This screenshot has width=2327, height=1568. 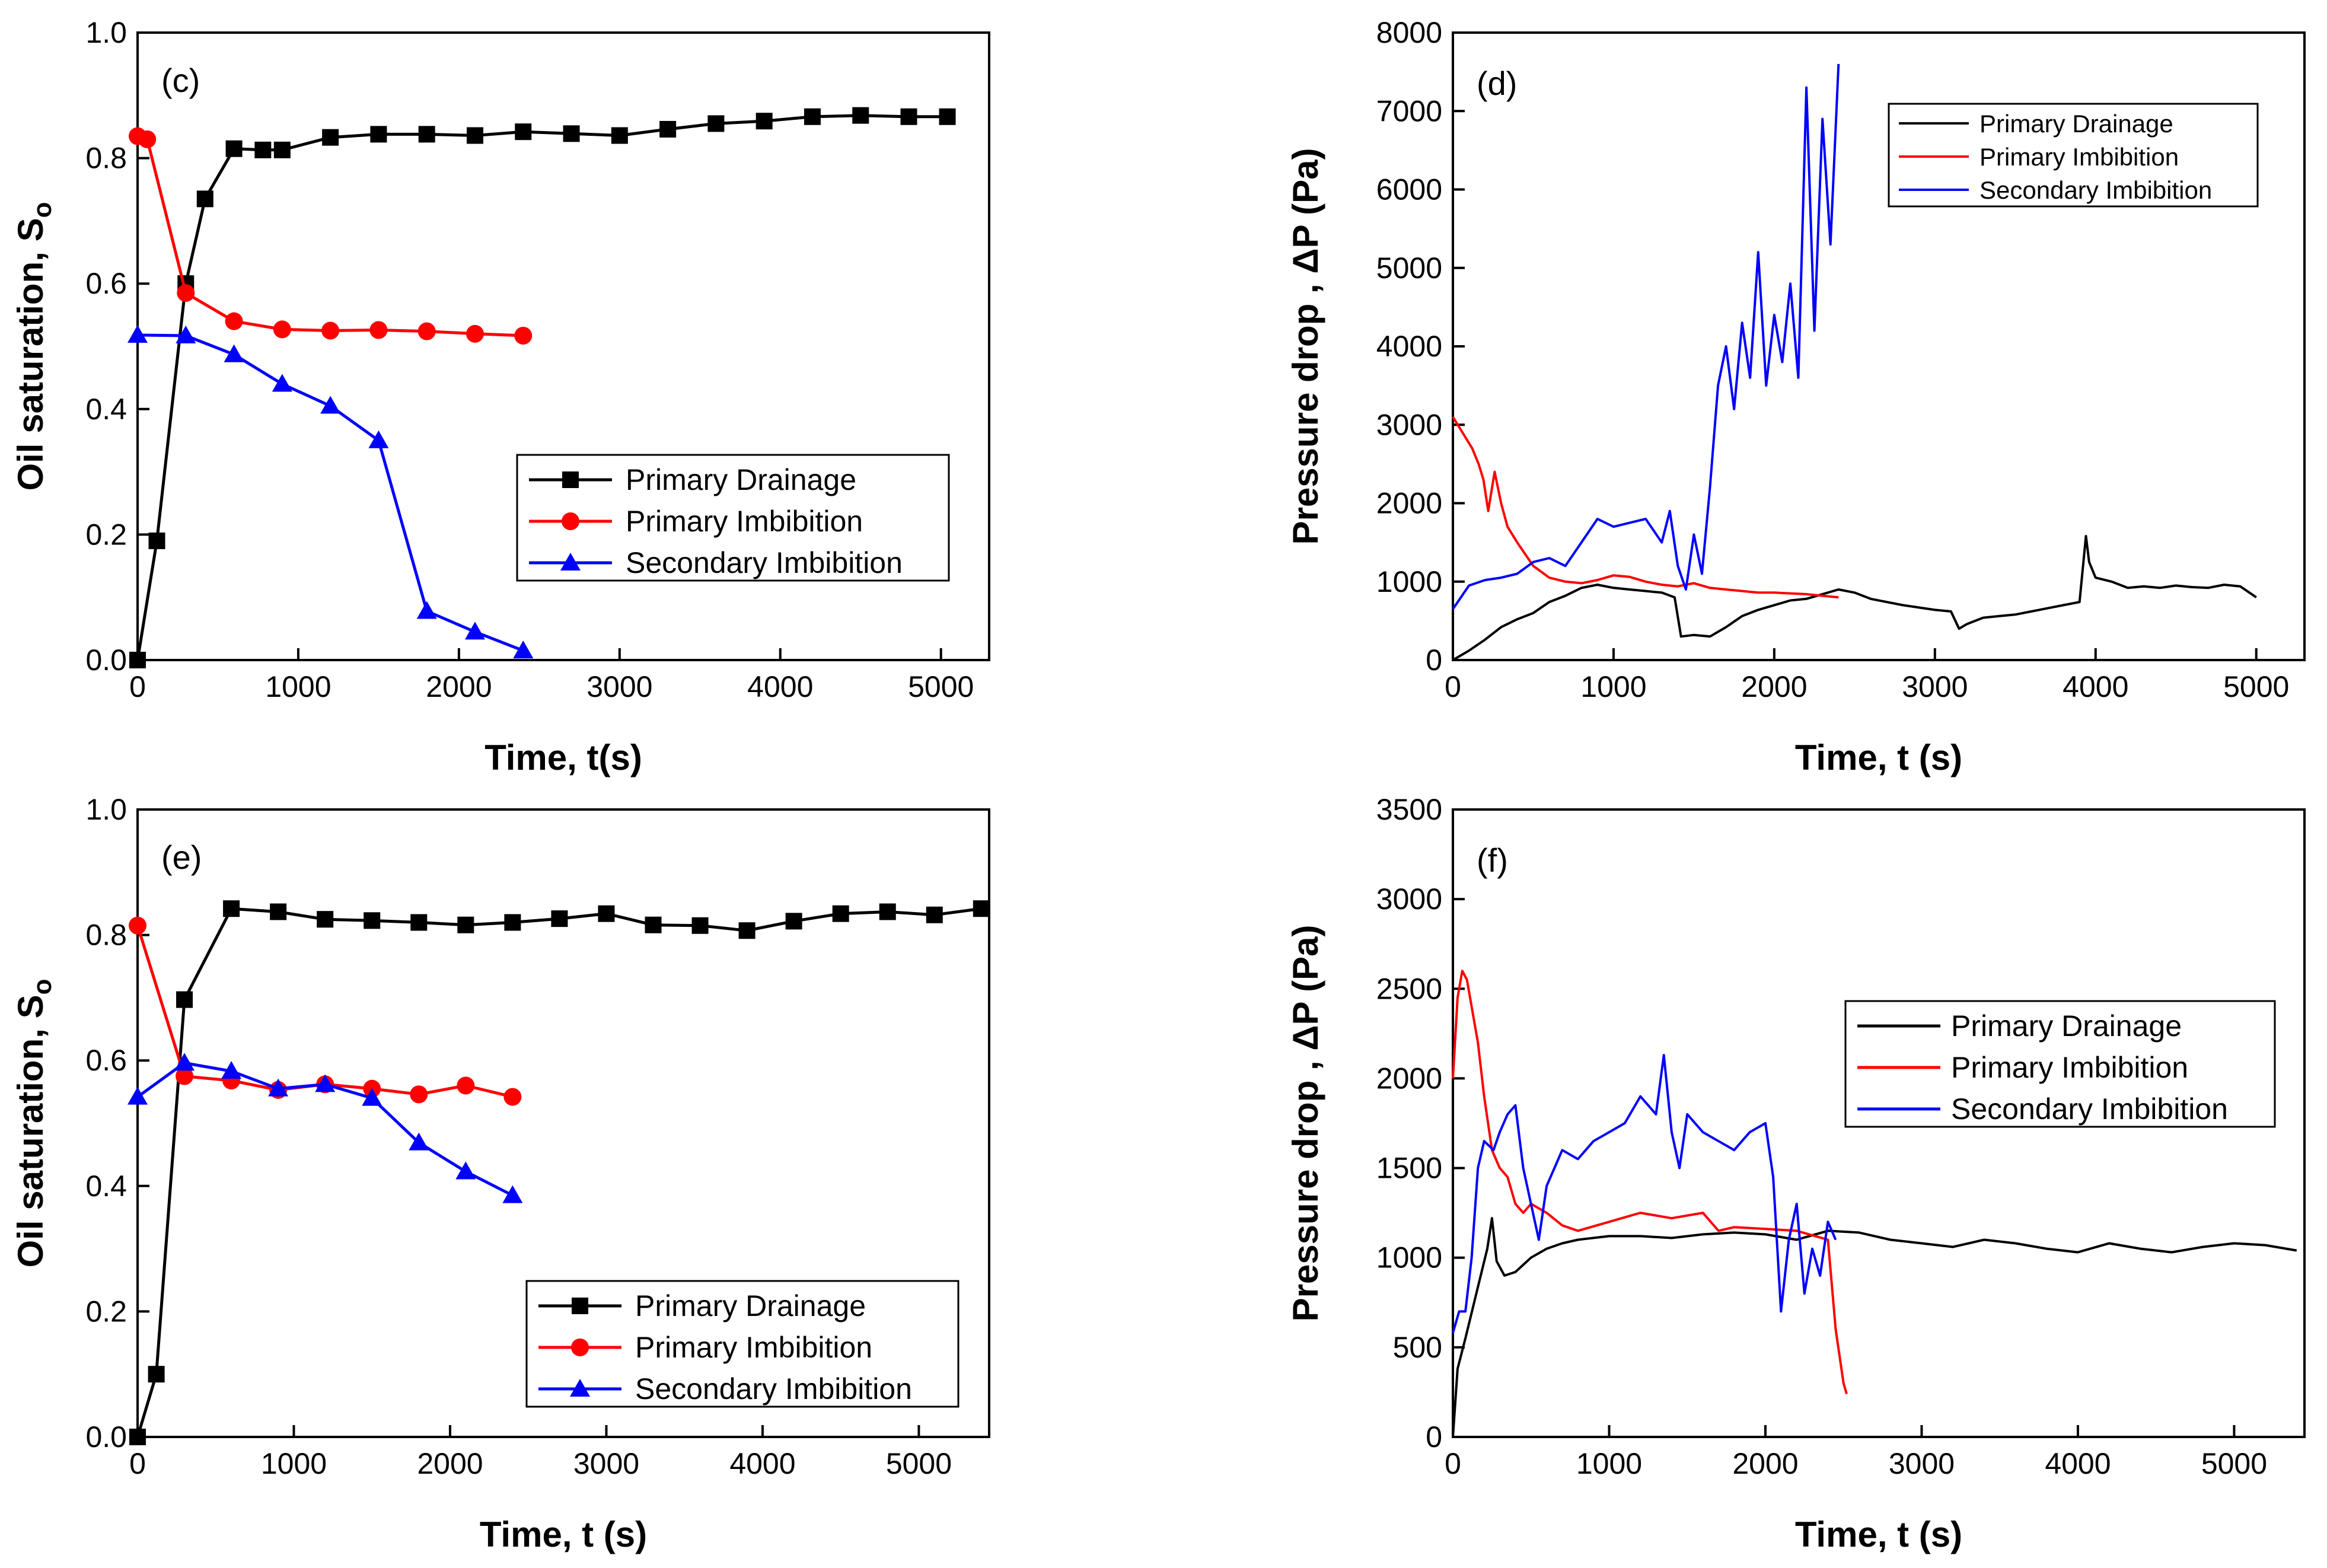 What do you see at coordinates (1613, 687) in the screenshot?
I see `x-tick-label: 1000` at bounding box center [1613, 687].